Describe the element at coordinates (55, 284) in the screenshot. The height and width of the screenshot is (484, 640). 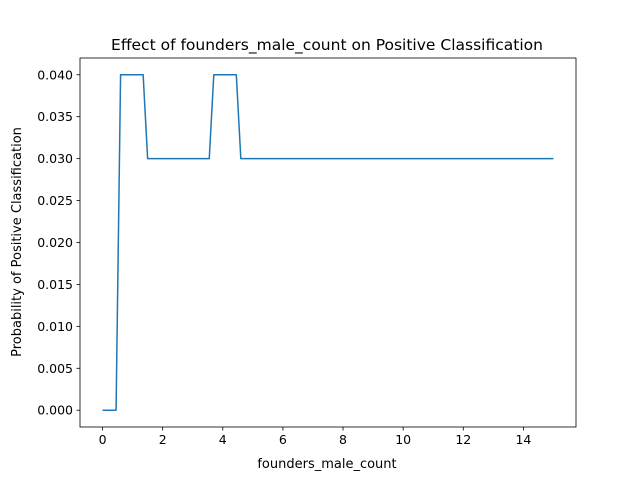
I see `y-tick-label: 0.015` at that location.